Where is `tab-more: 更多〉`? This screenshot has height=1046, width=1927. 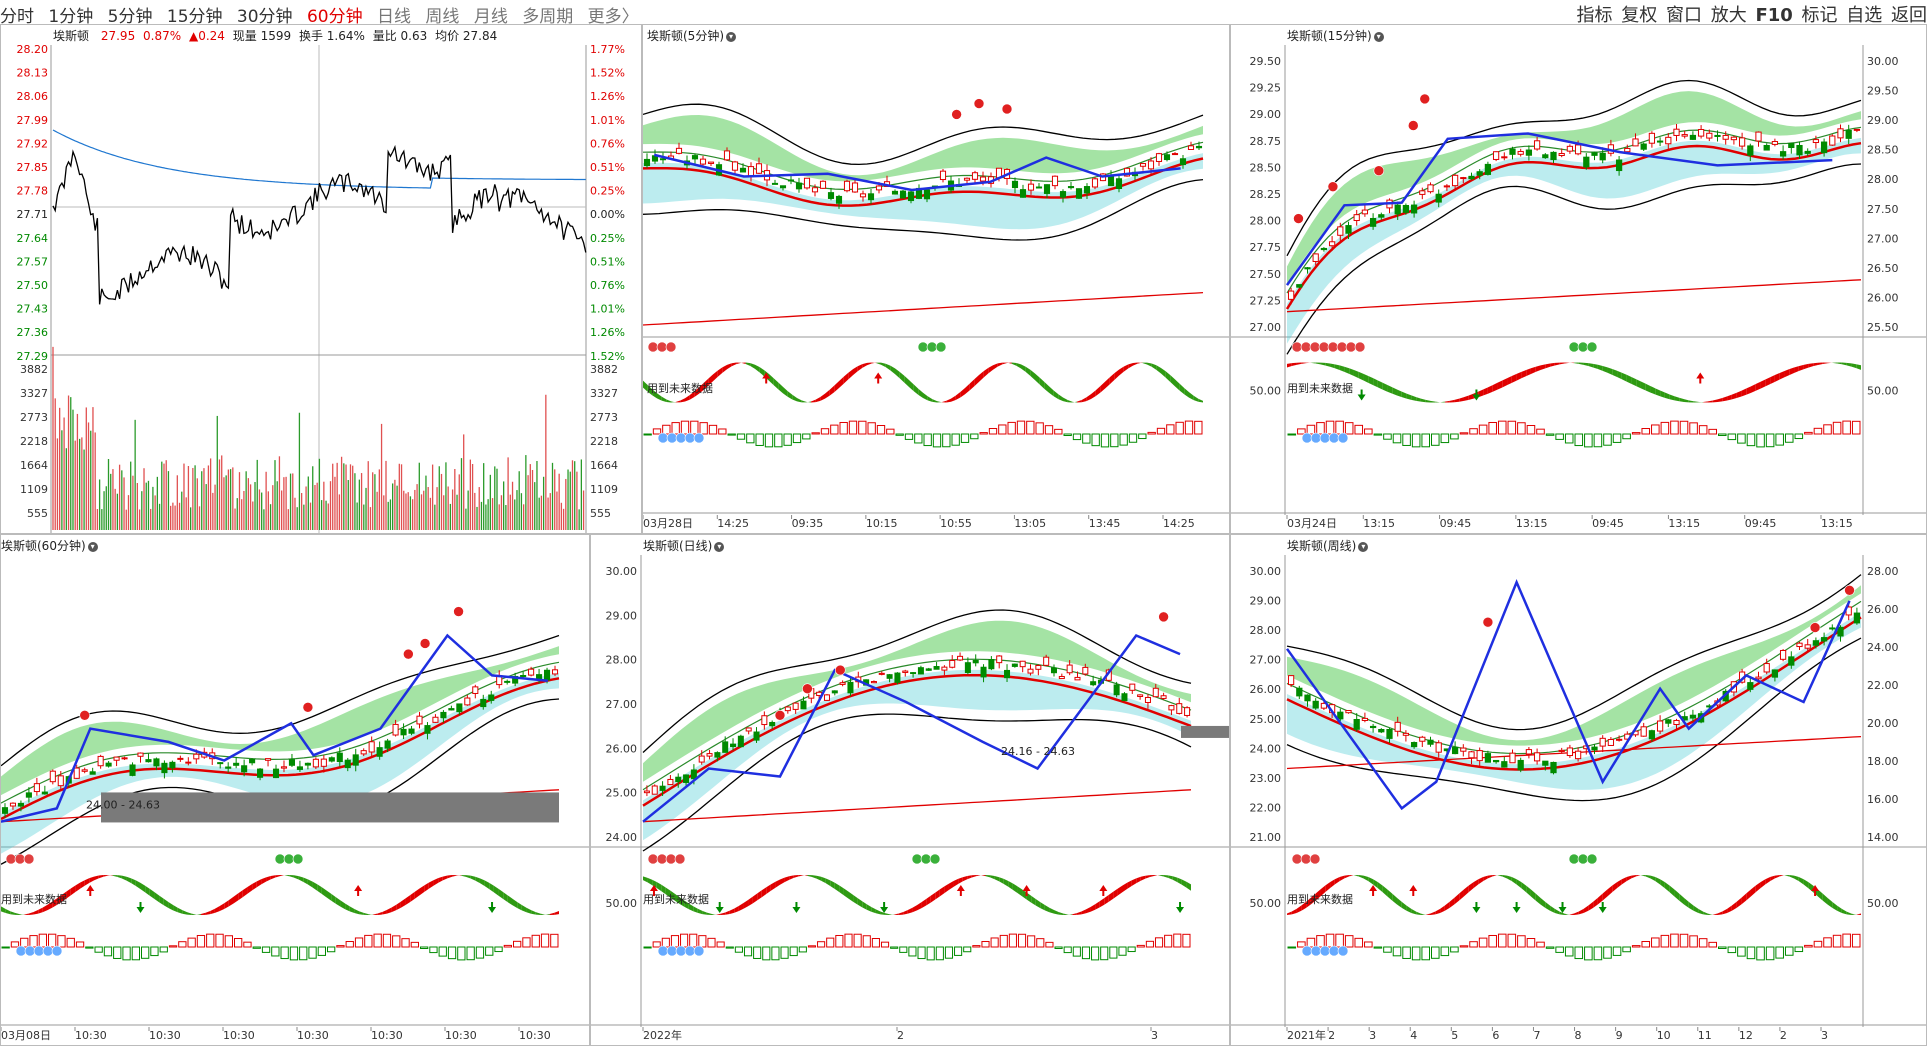
tab-more: 更多〉 is located at coordinates (613, 17).